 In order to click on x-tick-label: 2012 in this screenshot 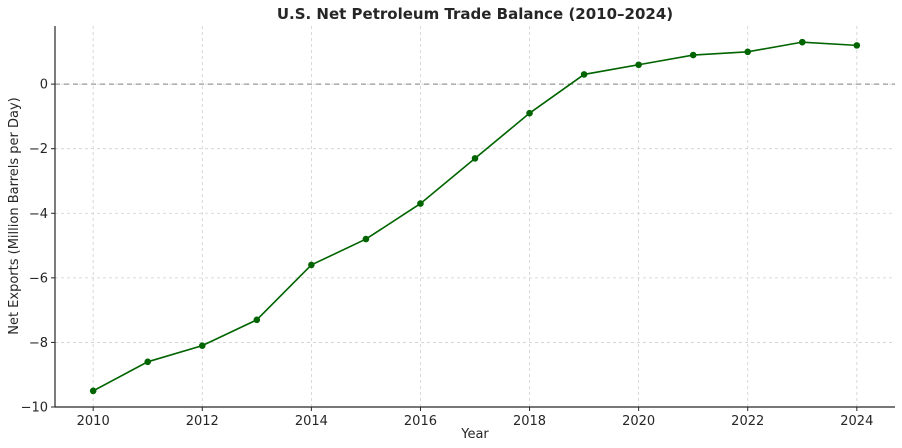, I will do `click(202, 421)`.